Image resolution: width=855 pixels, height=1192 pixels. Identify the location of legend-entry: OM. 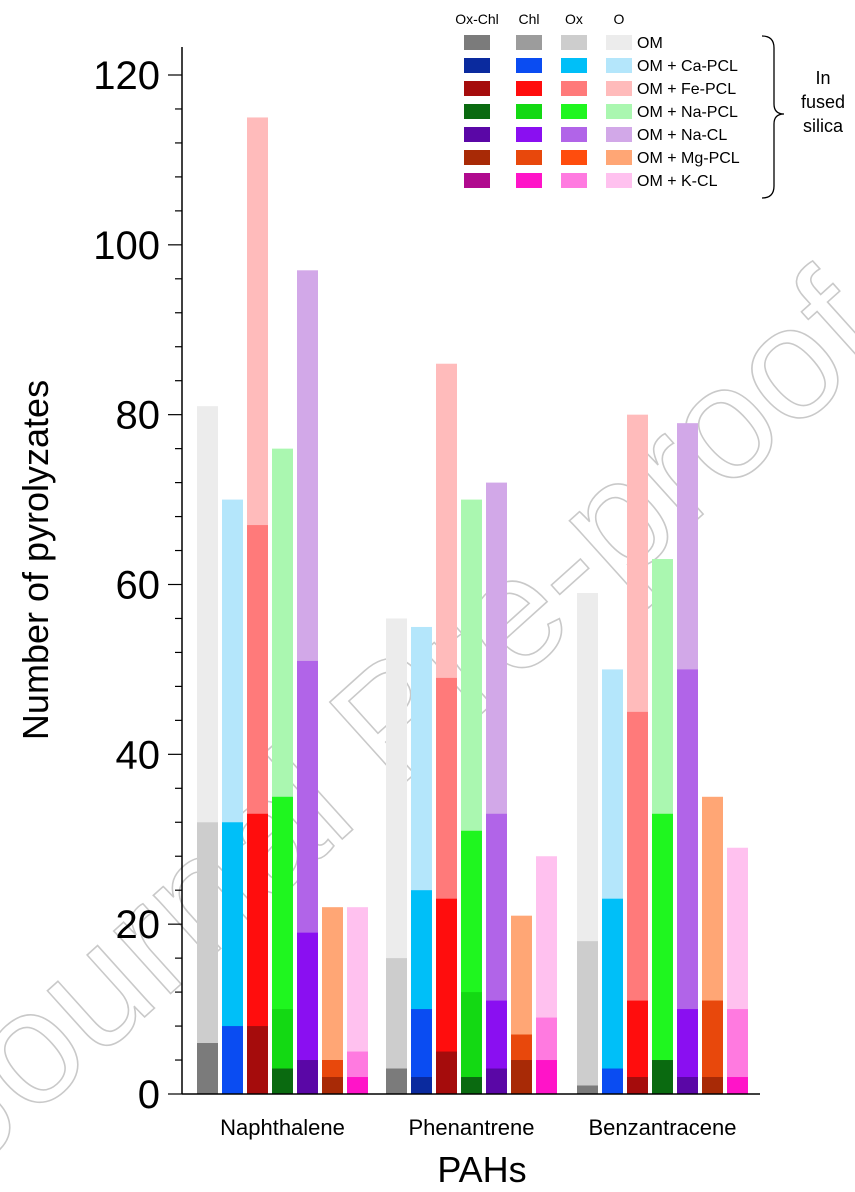
(650, 43).